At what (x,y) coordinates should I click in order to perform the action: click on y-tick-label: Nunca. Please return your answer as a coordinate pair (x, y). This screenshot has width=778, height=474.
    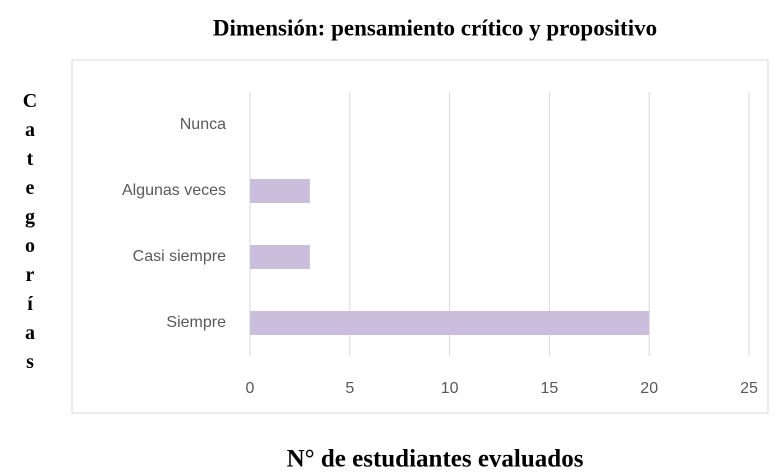
    Looking at the image, I should click on (203, 124).